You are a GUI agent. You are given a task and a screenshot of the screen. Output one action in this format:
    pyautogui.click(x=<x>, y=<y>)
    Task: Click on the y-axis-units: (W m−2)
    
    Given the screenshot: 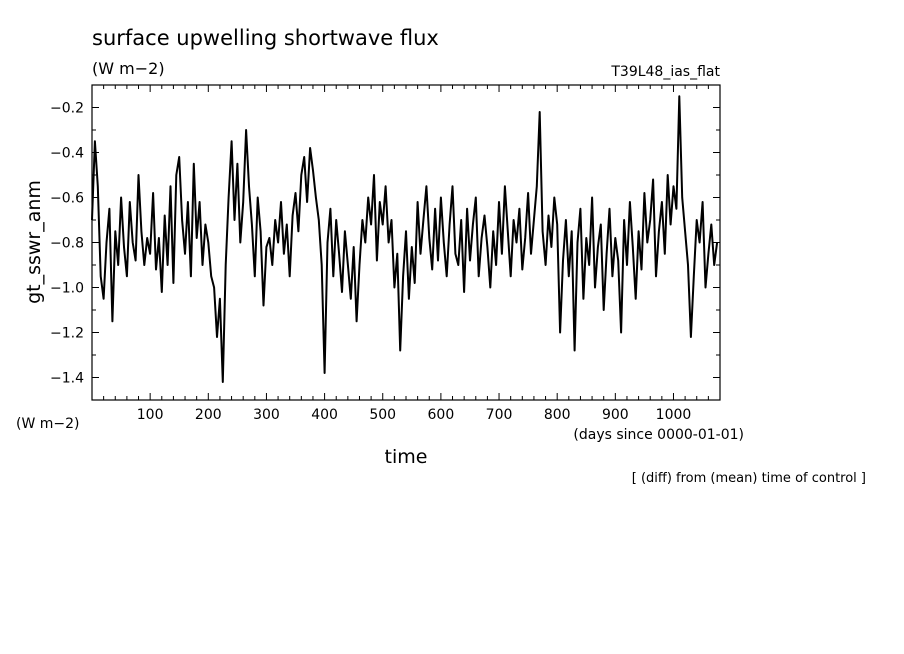 What is the action you would take?
    pyautogui.click(x=48, y=424)
    